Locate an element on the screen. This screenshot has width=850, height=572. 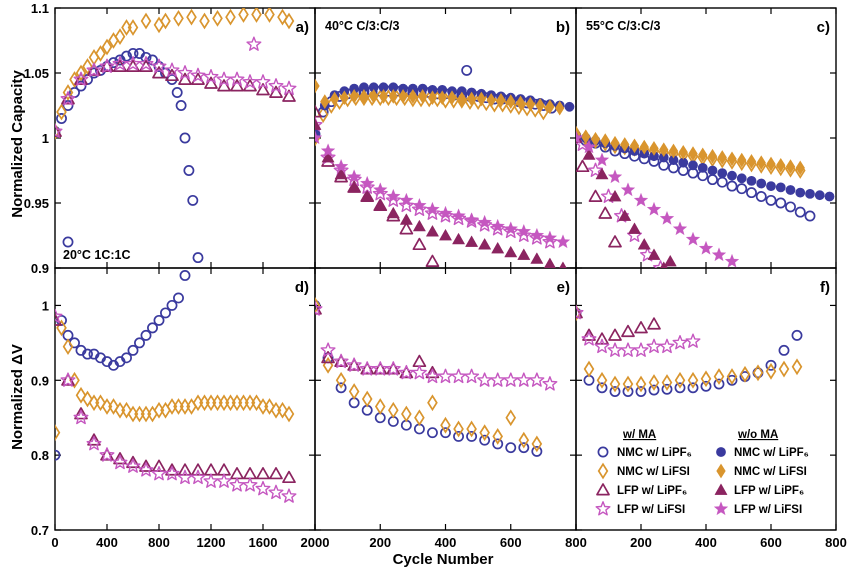
legend-label-with-lfp-lipf6: LFP w/ LiPF₆ is located at coordinates (652, 491).